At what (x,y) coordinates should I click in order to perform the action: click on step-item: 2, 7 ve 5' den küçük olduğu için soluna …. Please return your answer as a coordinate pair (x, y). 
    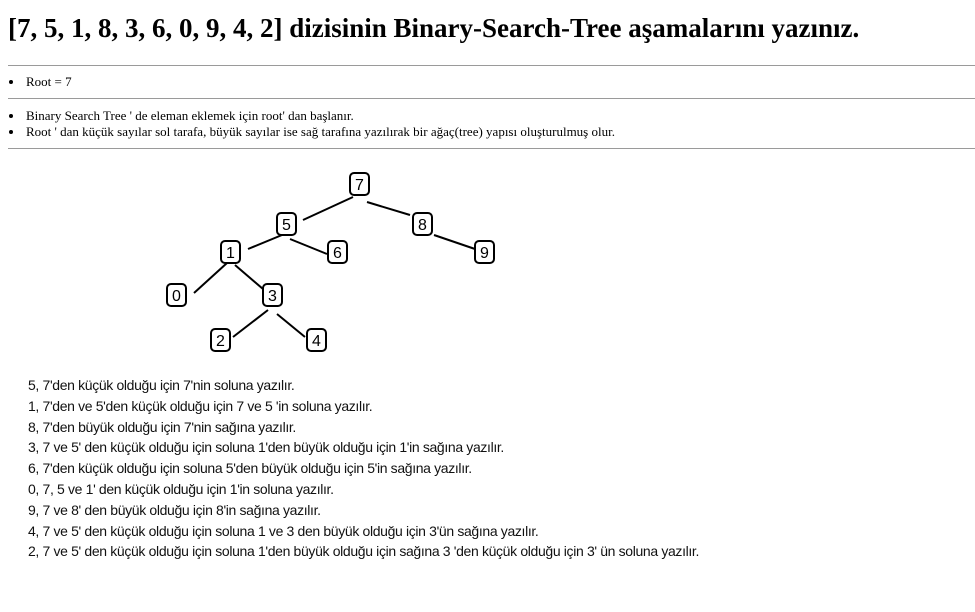
    Looking at the image, I should click on (364, 551).